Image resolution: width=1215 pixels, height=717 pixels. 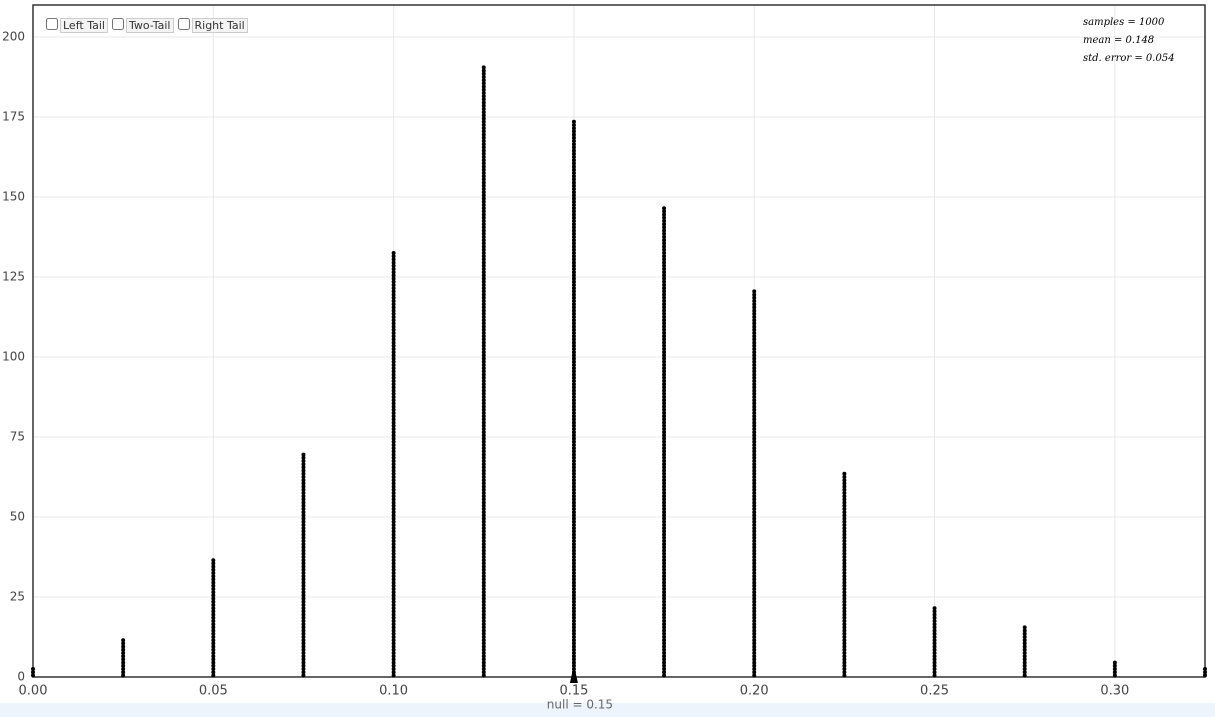 I want to click on tail-option: Two-Tail, so click(x=142, y=23).